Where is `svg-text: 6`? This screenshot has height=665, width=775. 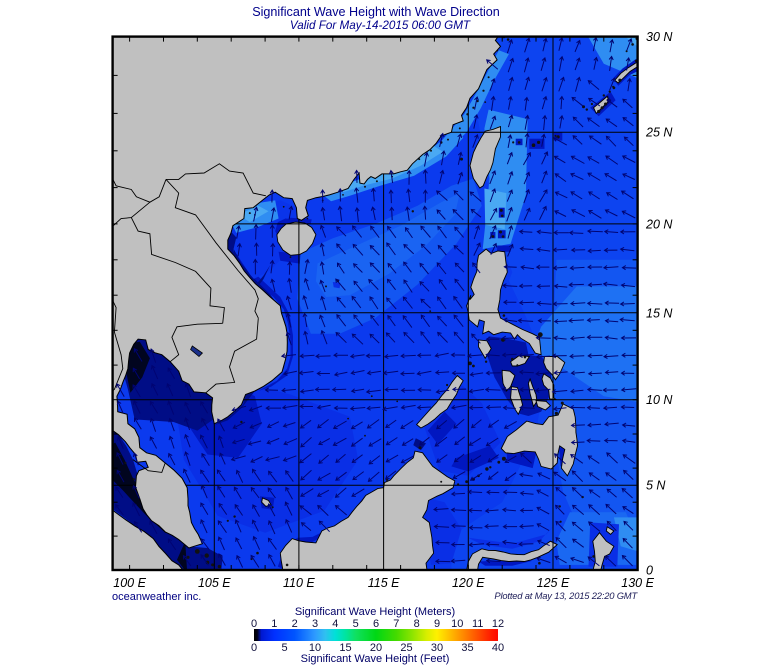
svg-text: 6 is located at coordinates (376, 624).